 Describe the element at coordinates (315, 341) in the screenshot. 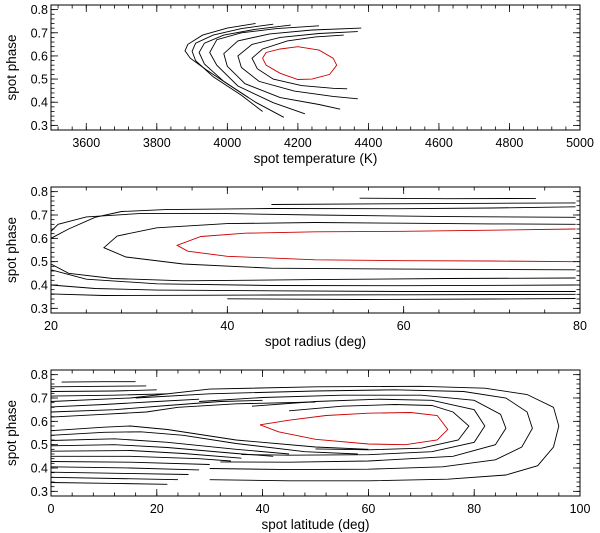

I see `spot-radius-x-axis-label: spot radius (deg)` at that location.